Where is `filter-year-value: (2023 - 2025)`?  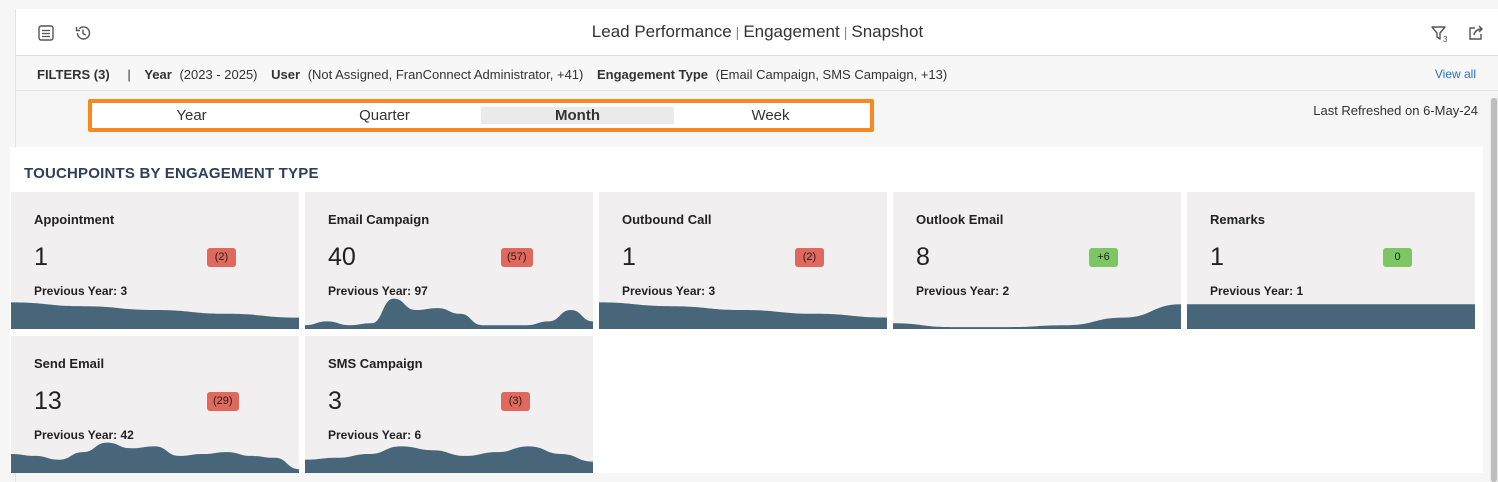
filter-year-value: (2023 - 2025) is located at coordinates (218, 74).